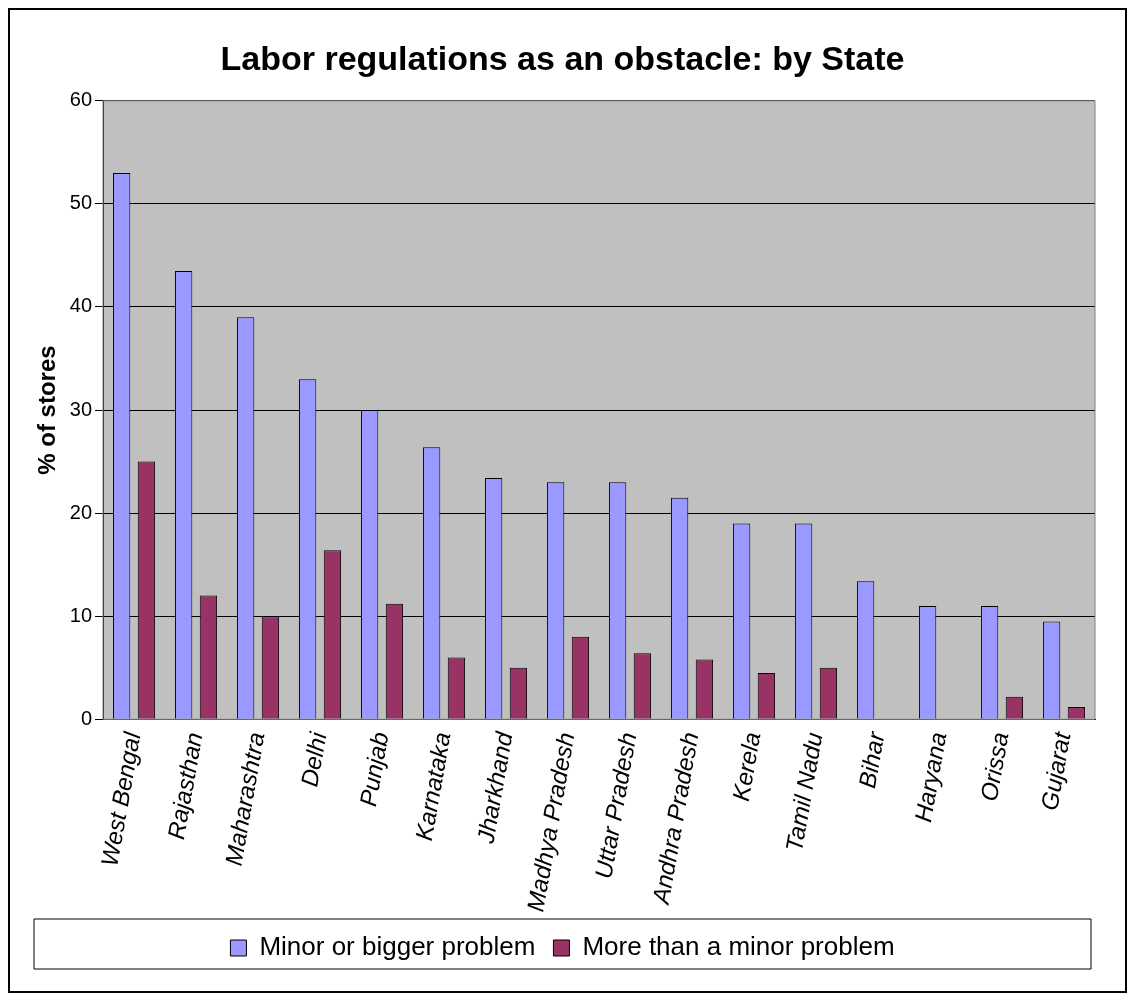 Image resolution: width=1135 pixels, height=1001 pixels. Describe the element at coordinates (494, 788) in the screenshot. I see `x-tick-label: Jharkhand` at that location.